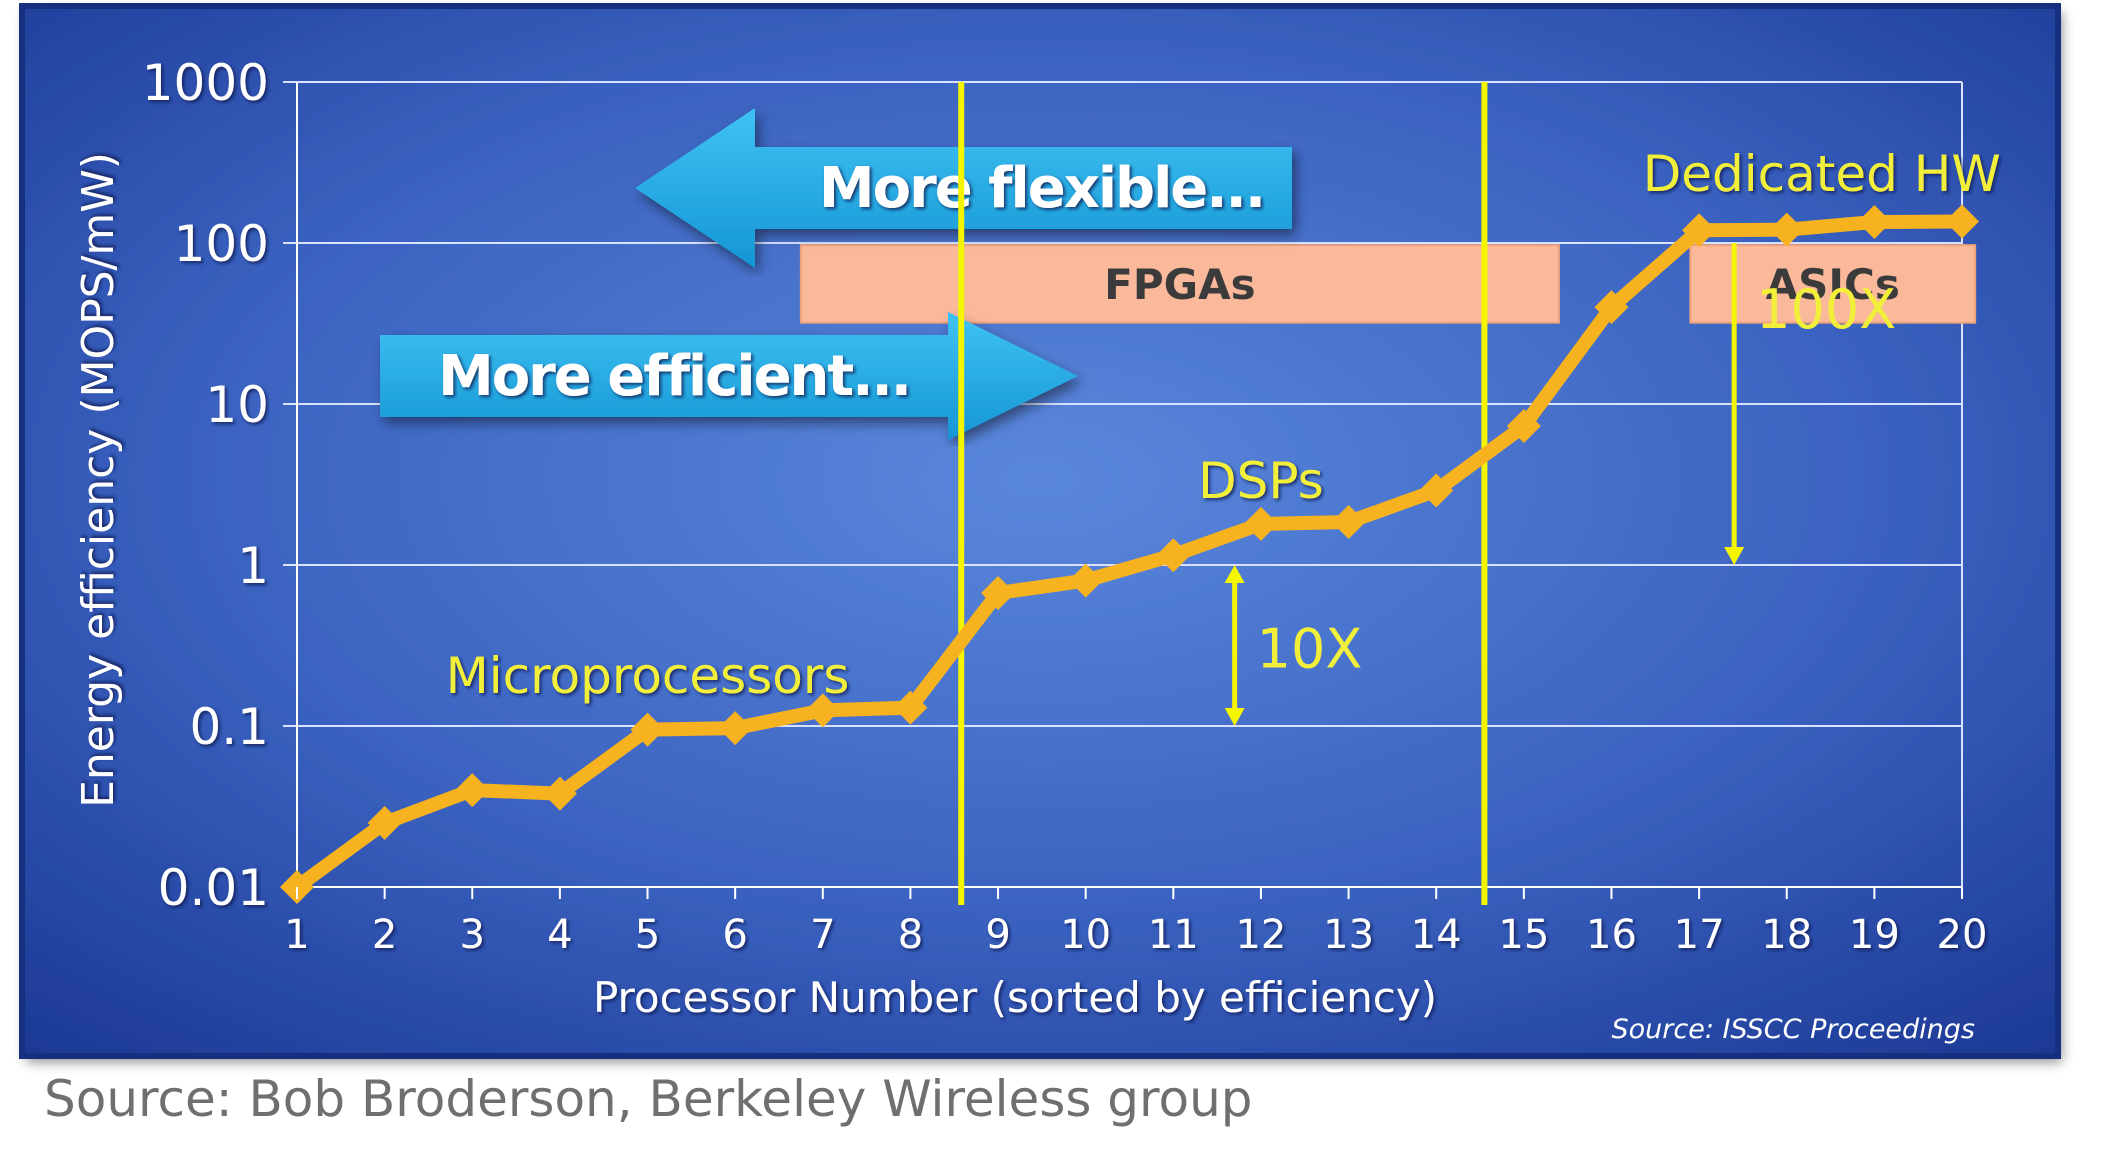 Image resolution: width=2106 pixels, height=1151 pixels. Describe the element at coordinates (1962, 935) in the screenshot. I see `x-tick-label: 20` at that location.